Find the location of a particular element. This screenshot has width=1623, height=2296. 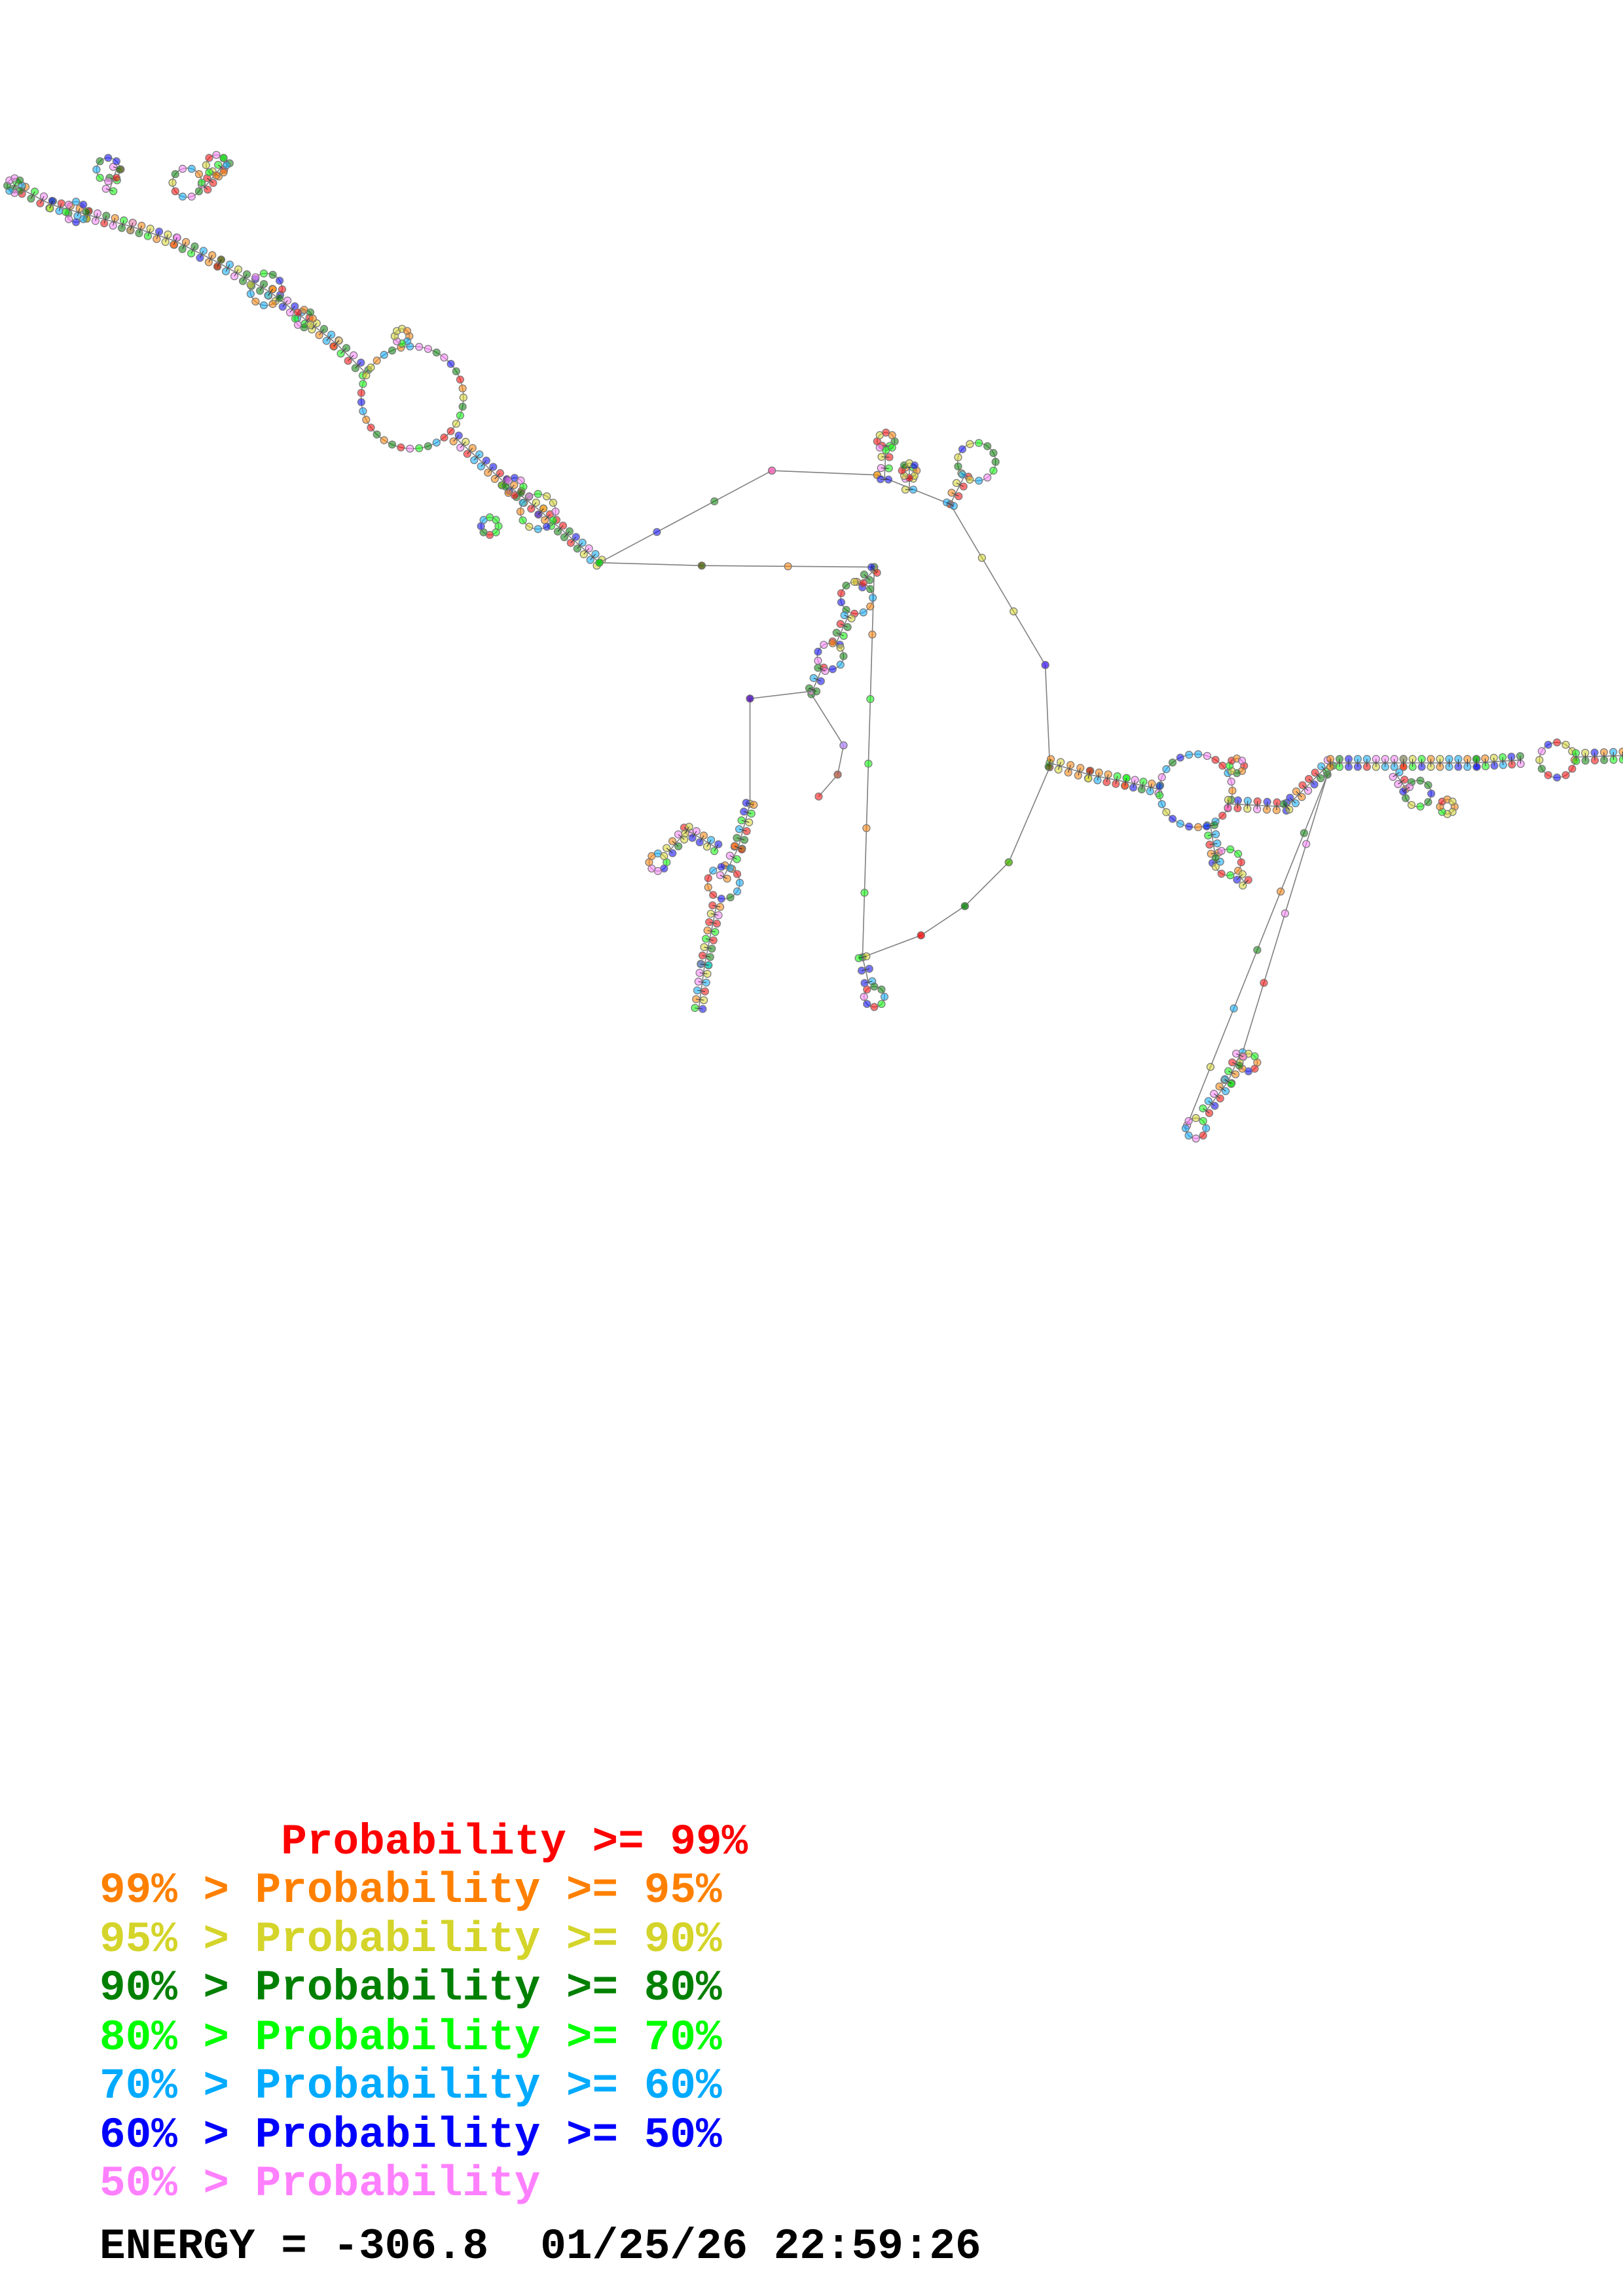

legend-item: 95% > Probability >= 90% is located at coordinates (411, 1939).